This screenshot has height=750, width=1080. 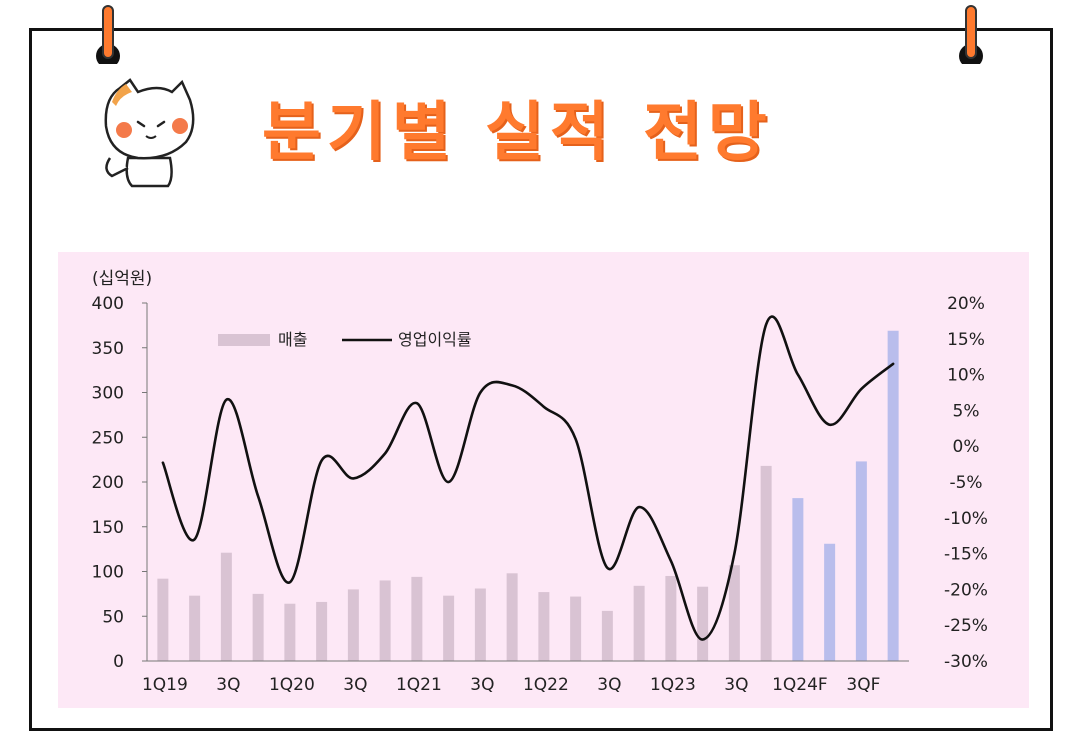 What do you see at coordinates (800, 685) in the screenshot?
I see `x-tick-label: 1Q24F` at bounding box center [800, 685].